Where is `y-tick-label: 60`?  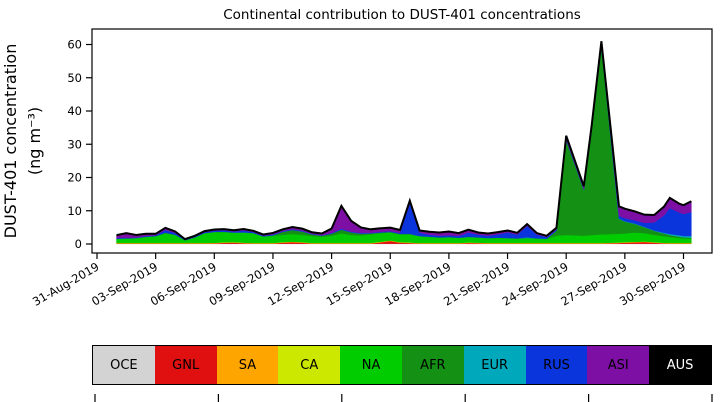 y-tick-label: 60 is located at coordinates (74, 45).